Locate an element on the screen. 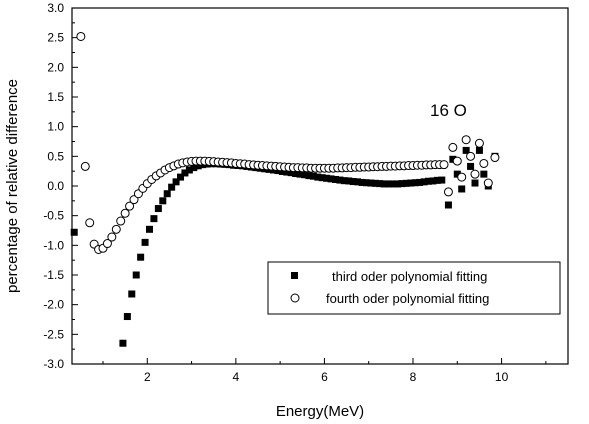 This screenshot has width=589, height=424. y-tick-label: 3.0 is located at coordinates (55, 8).